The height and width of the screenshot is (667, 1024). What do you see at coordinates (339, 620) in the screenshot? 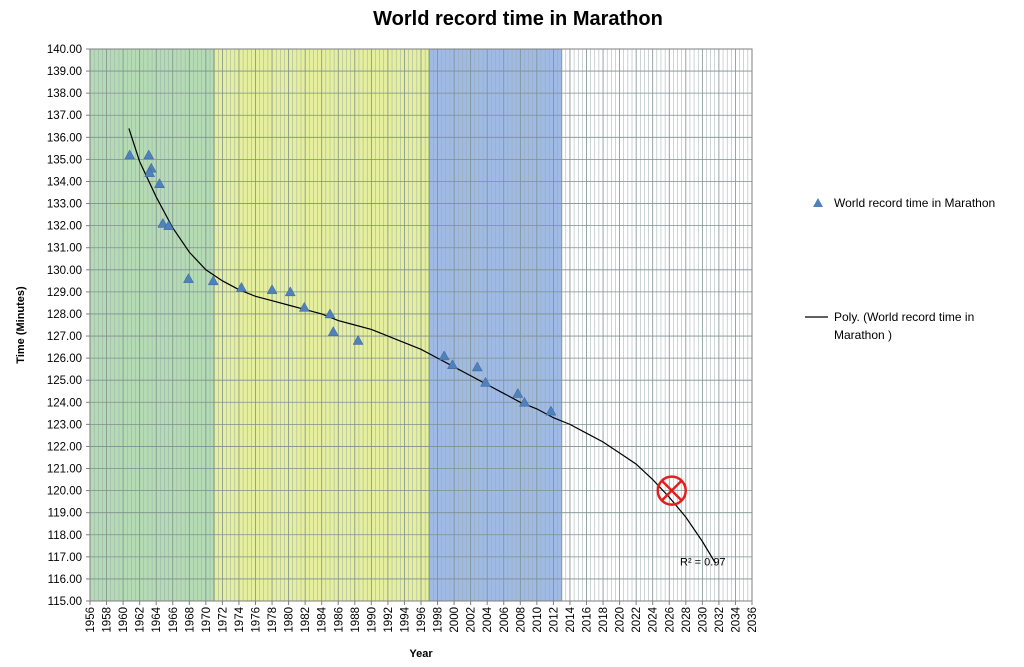
I see `x-tick-label: 1986` at bounding box center [339, 620].